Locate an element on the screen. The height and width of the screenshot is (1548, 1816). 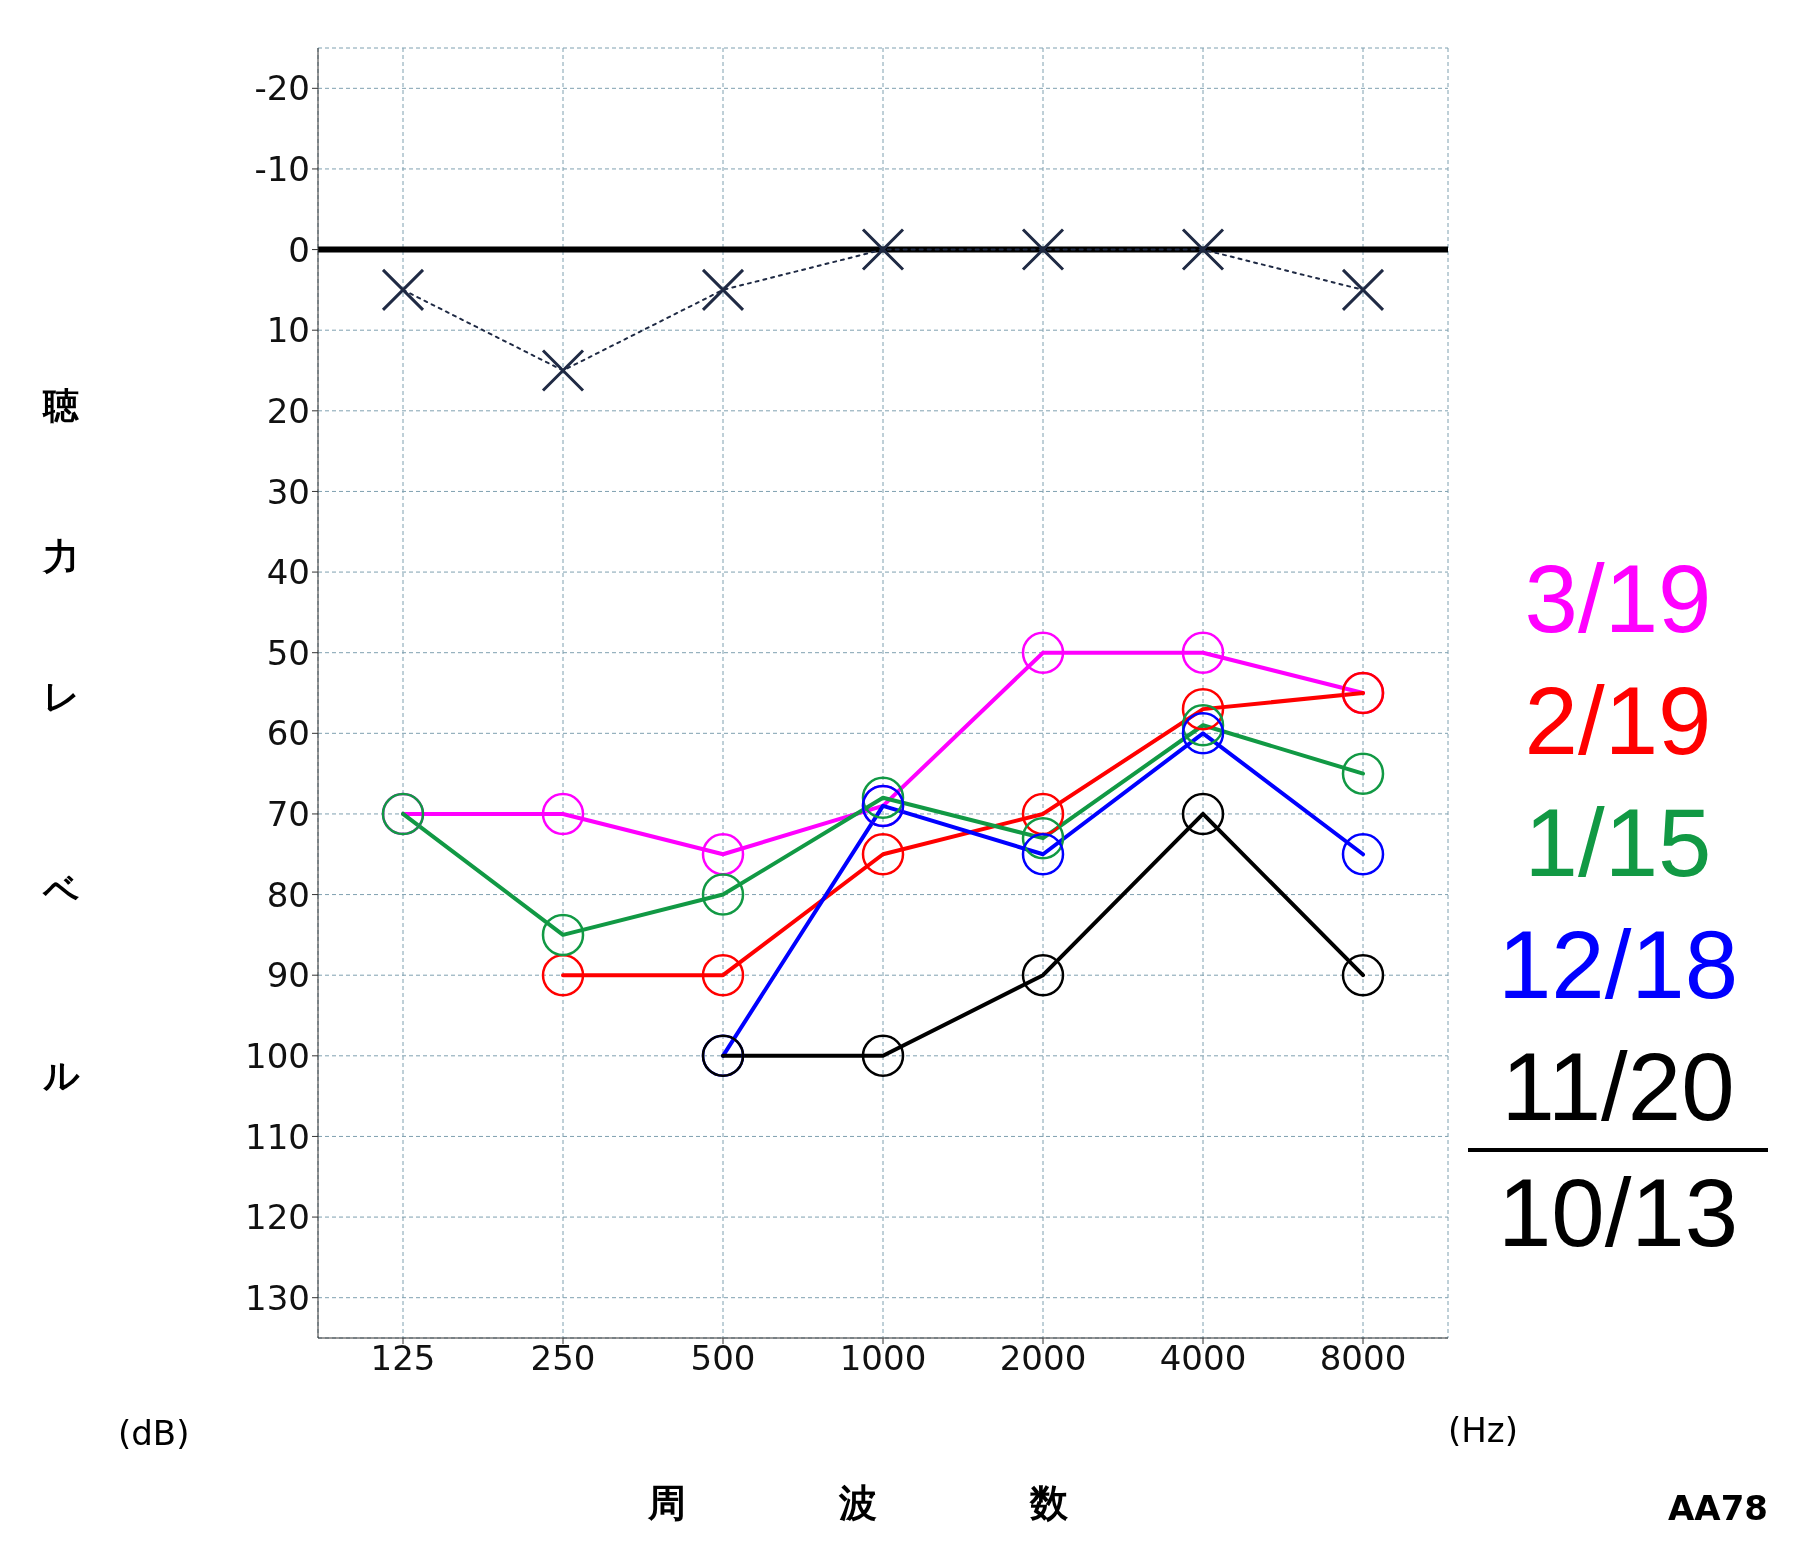
text: (dB) is located at coordinates (154, 1433).